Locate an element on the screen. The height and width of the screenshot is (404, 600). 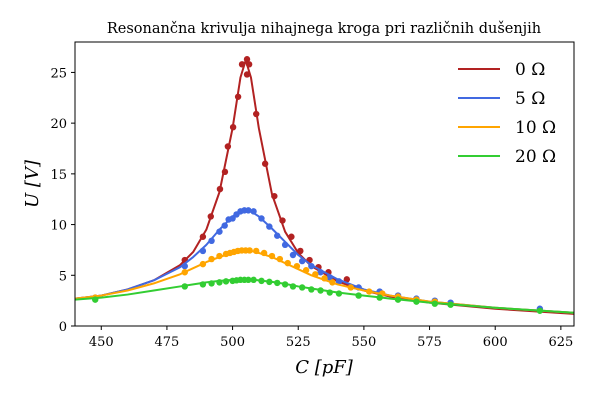
y-tick-label: 5 is located at coordinates (63, 276).